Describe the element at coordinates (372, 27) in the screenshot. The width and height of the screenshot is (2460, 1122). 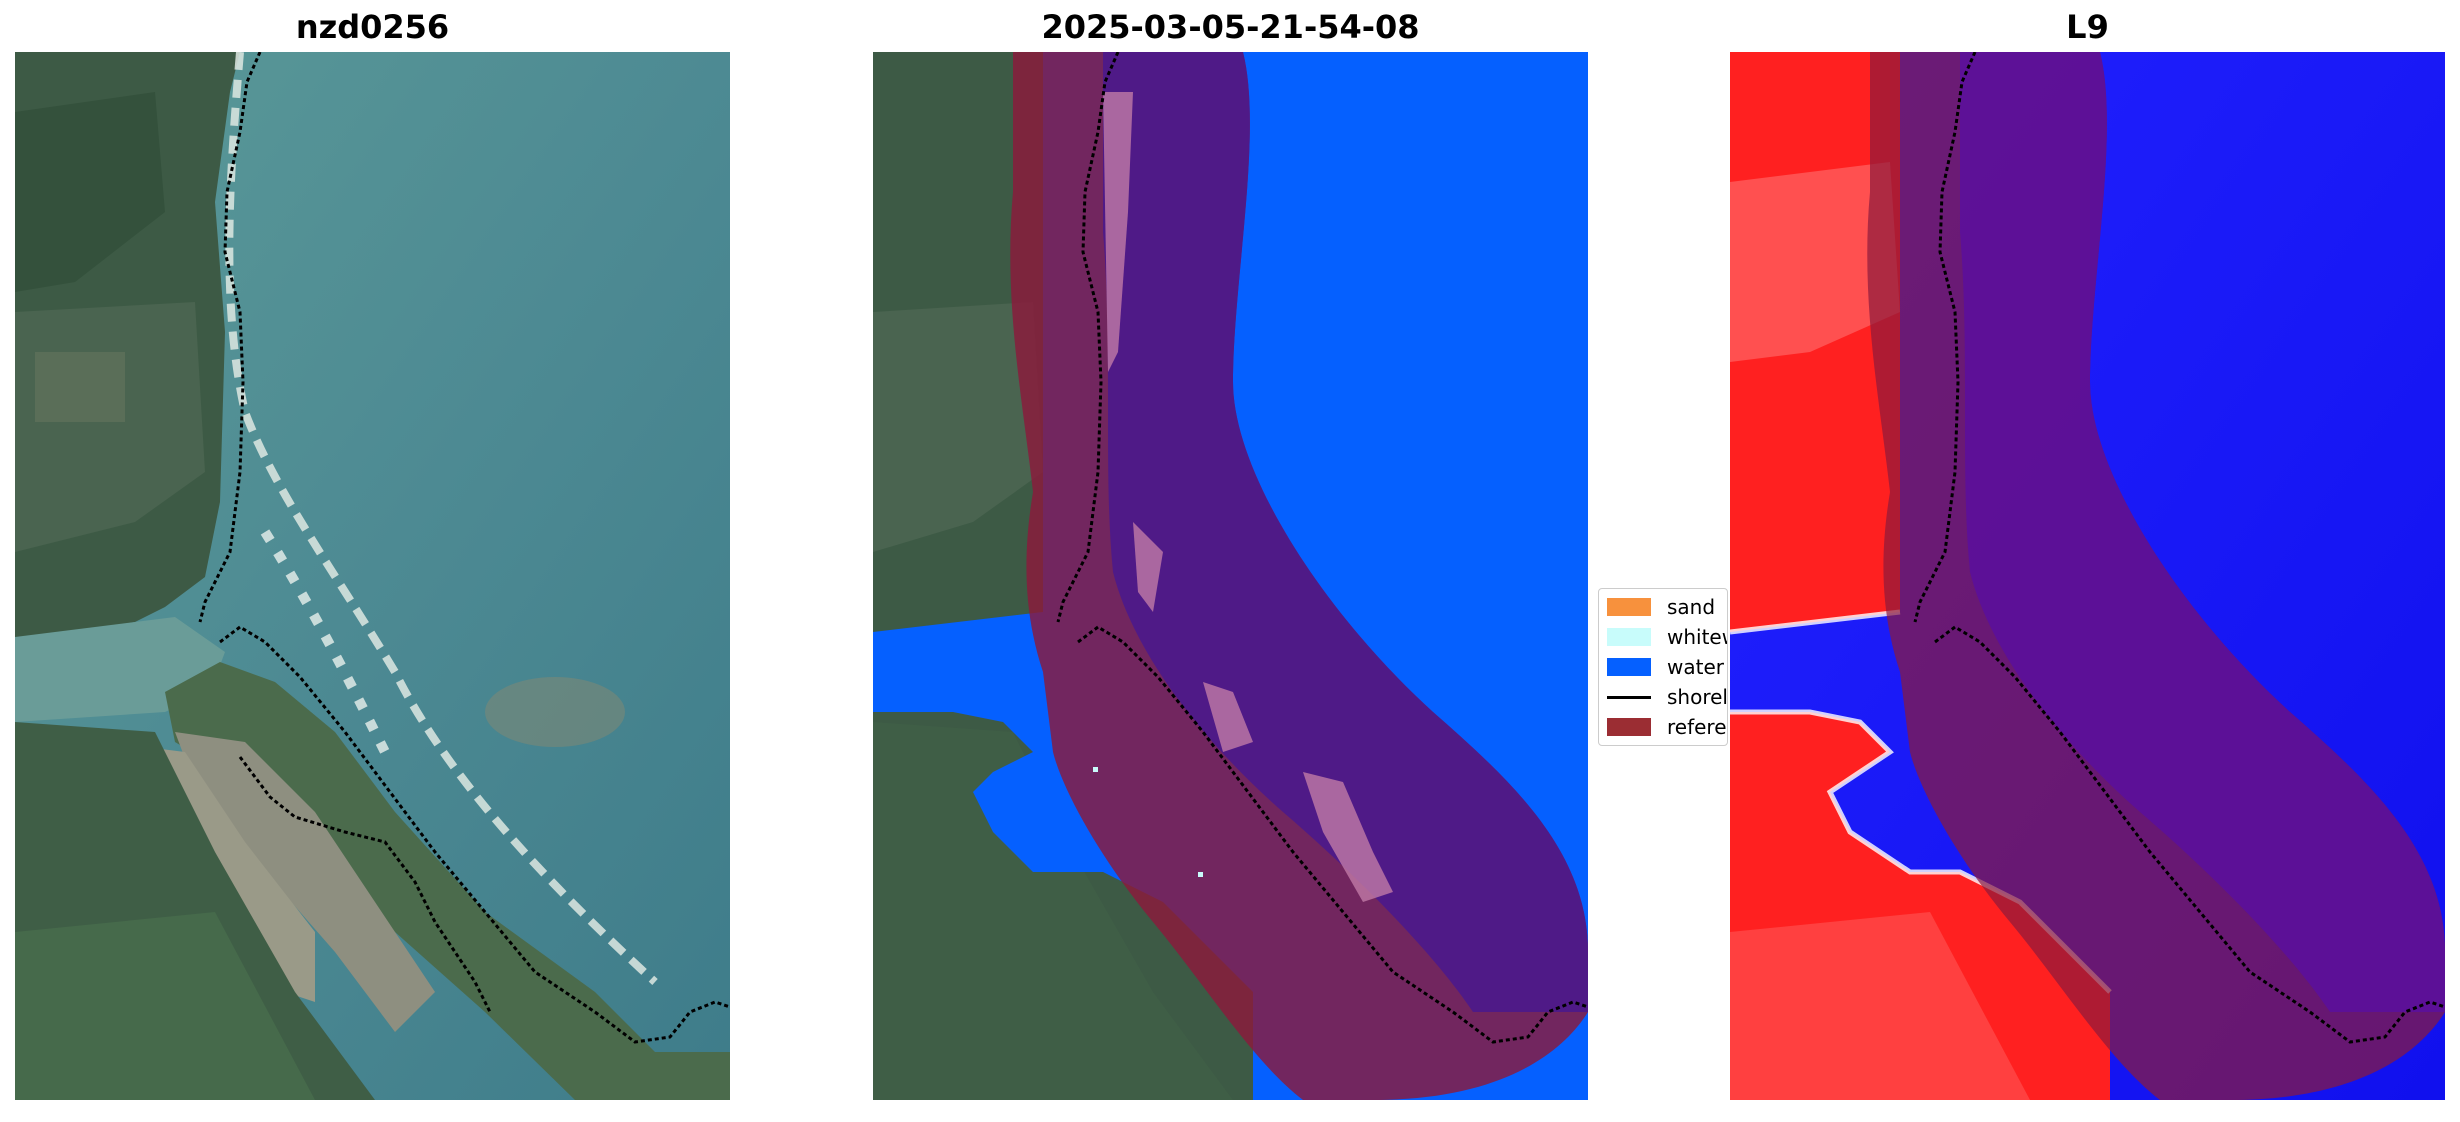
I see `left-panel-title: nzd0256` at that location.